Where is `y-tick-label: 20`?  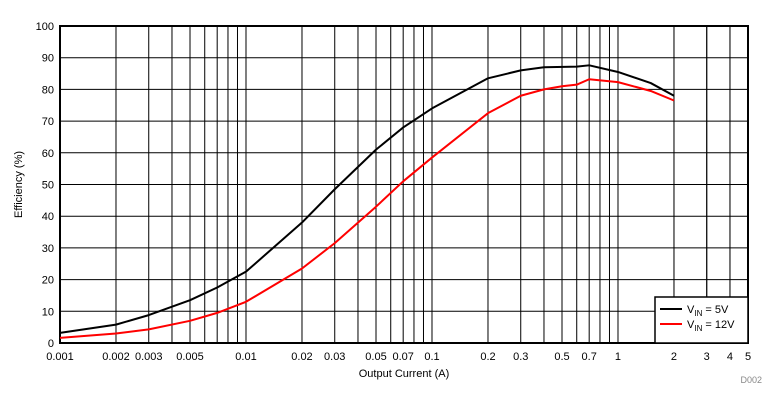 y-tick-label: 20 is located at coordinates (48, 281).